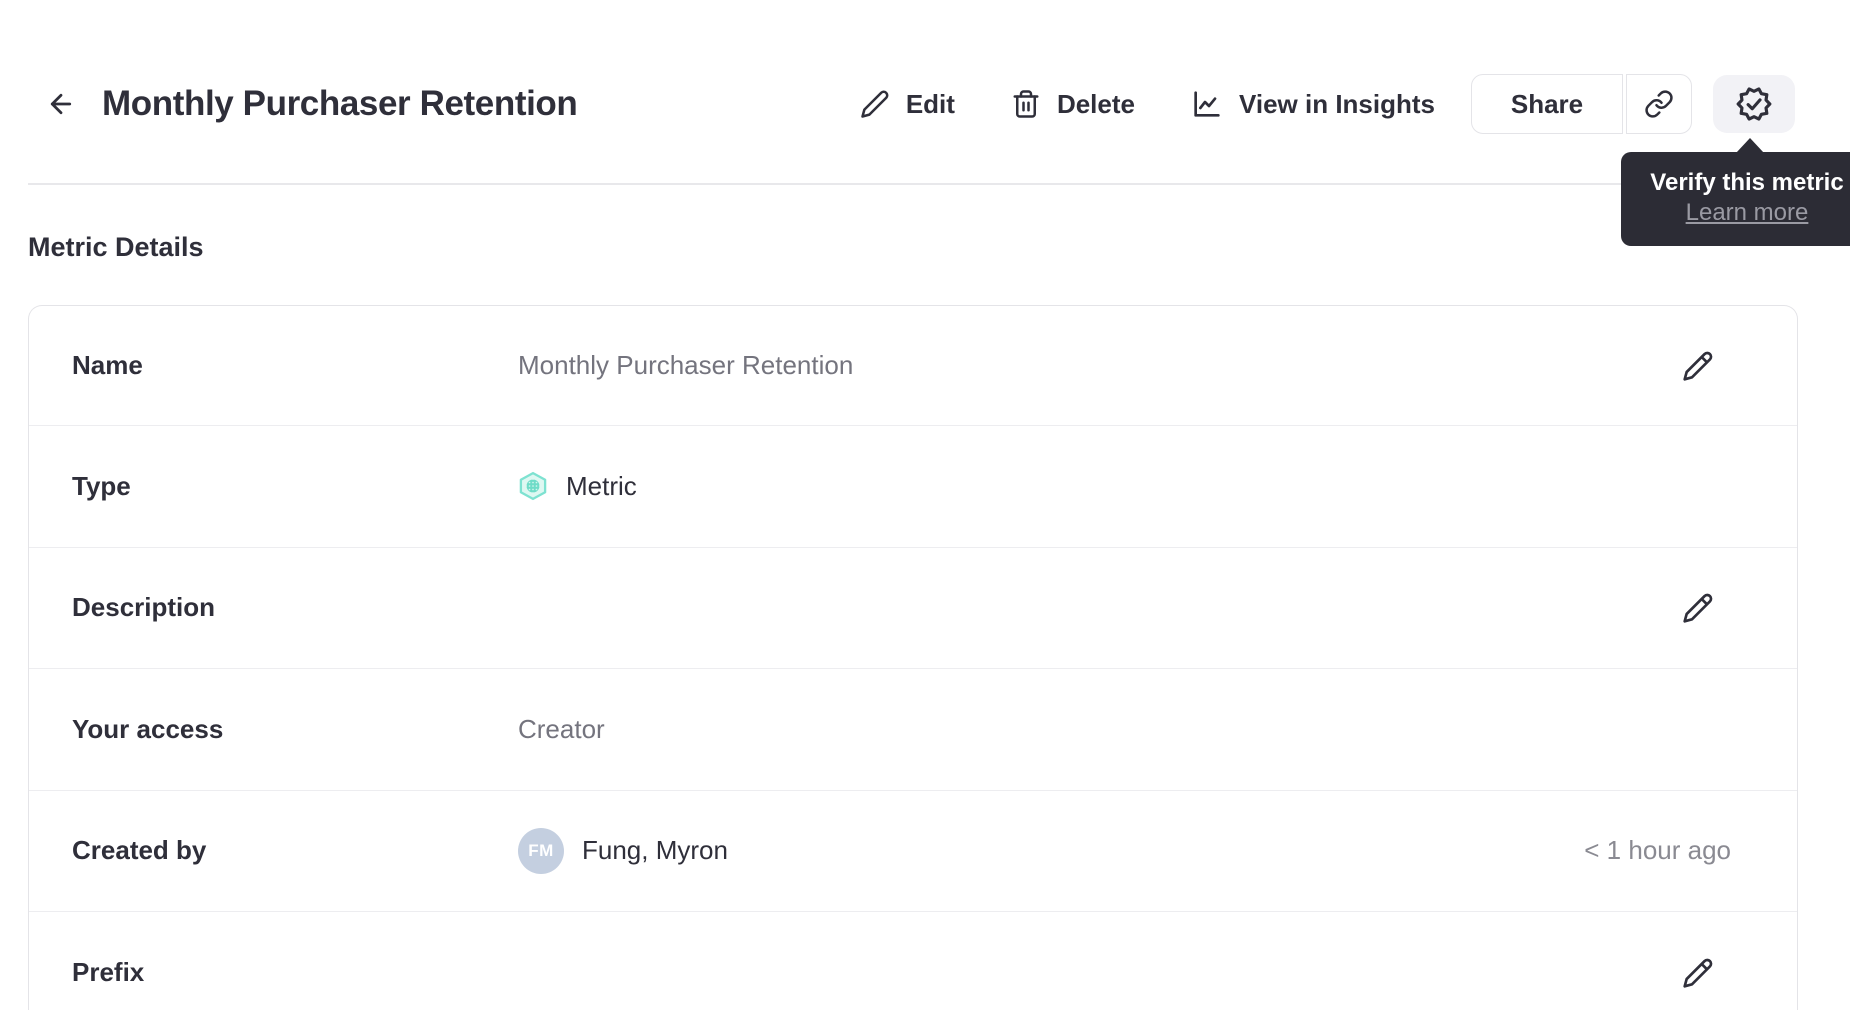 This screenshot has height=1010, width=1850. What do you see at coordinates (533, 486) in the screenshot?
I see `hexagon-metric-icon` at bounding box center [533, 486].